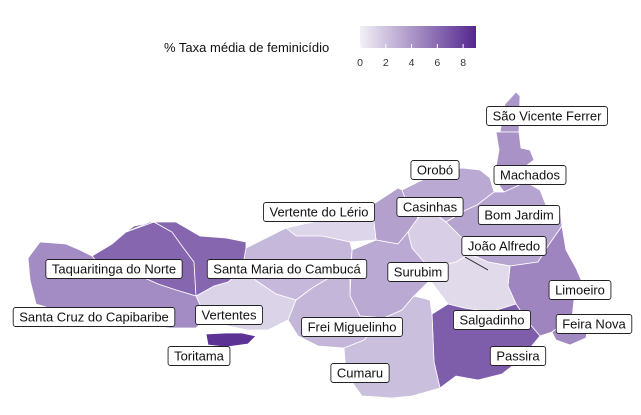  I want to click on legend-colorbar, so click(418, 37).